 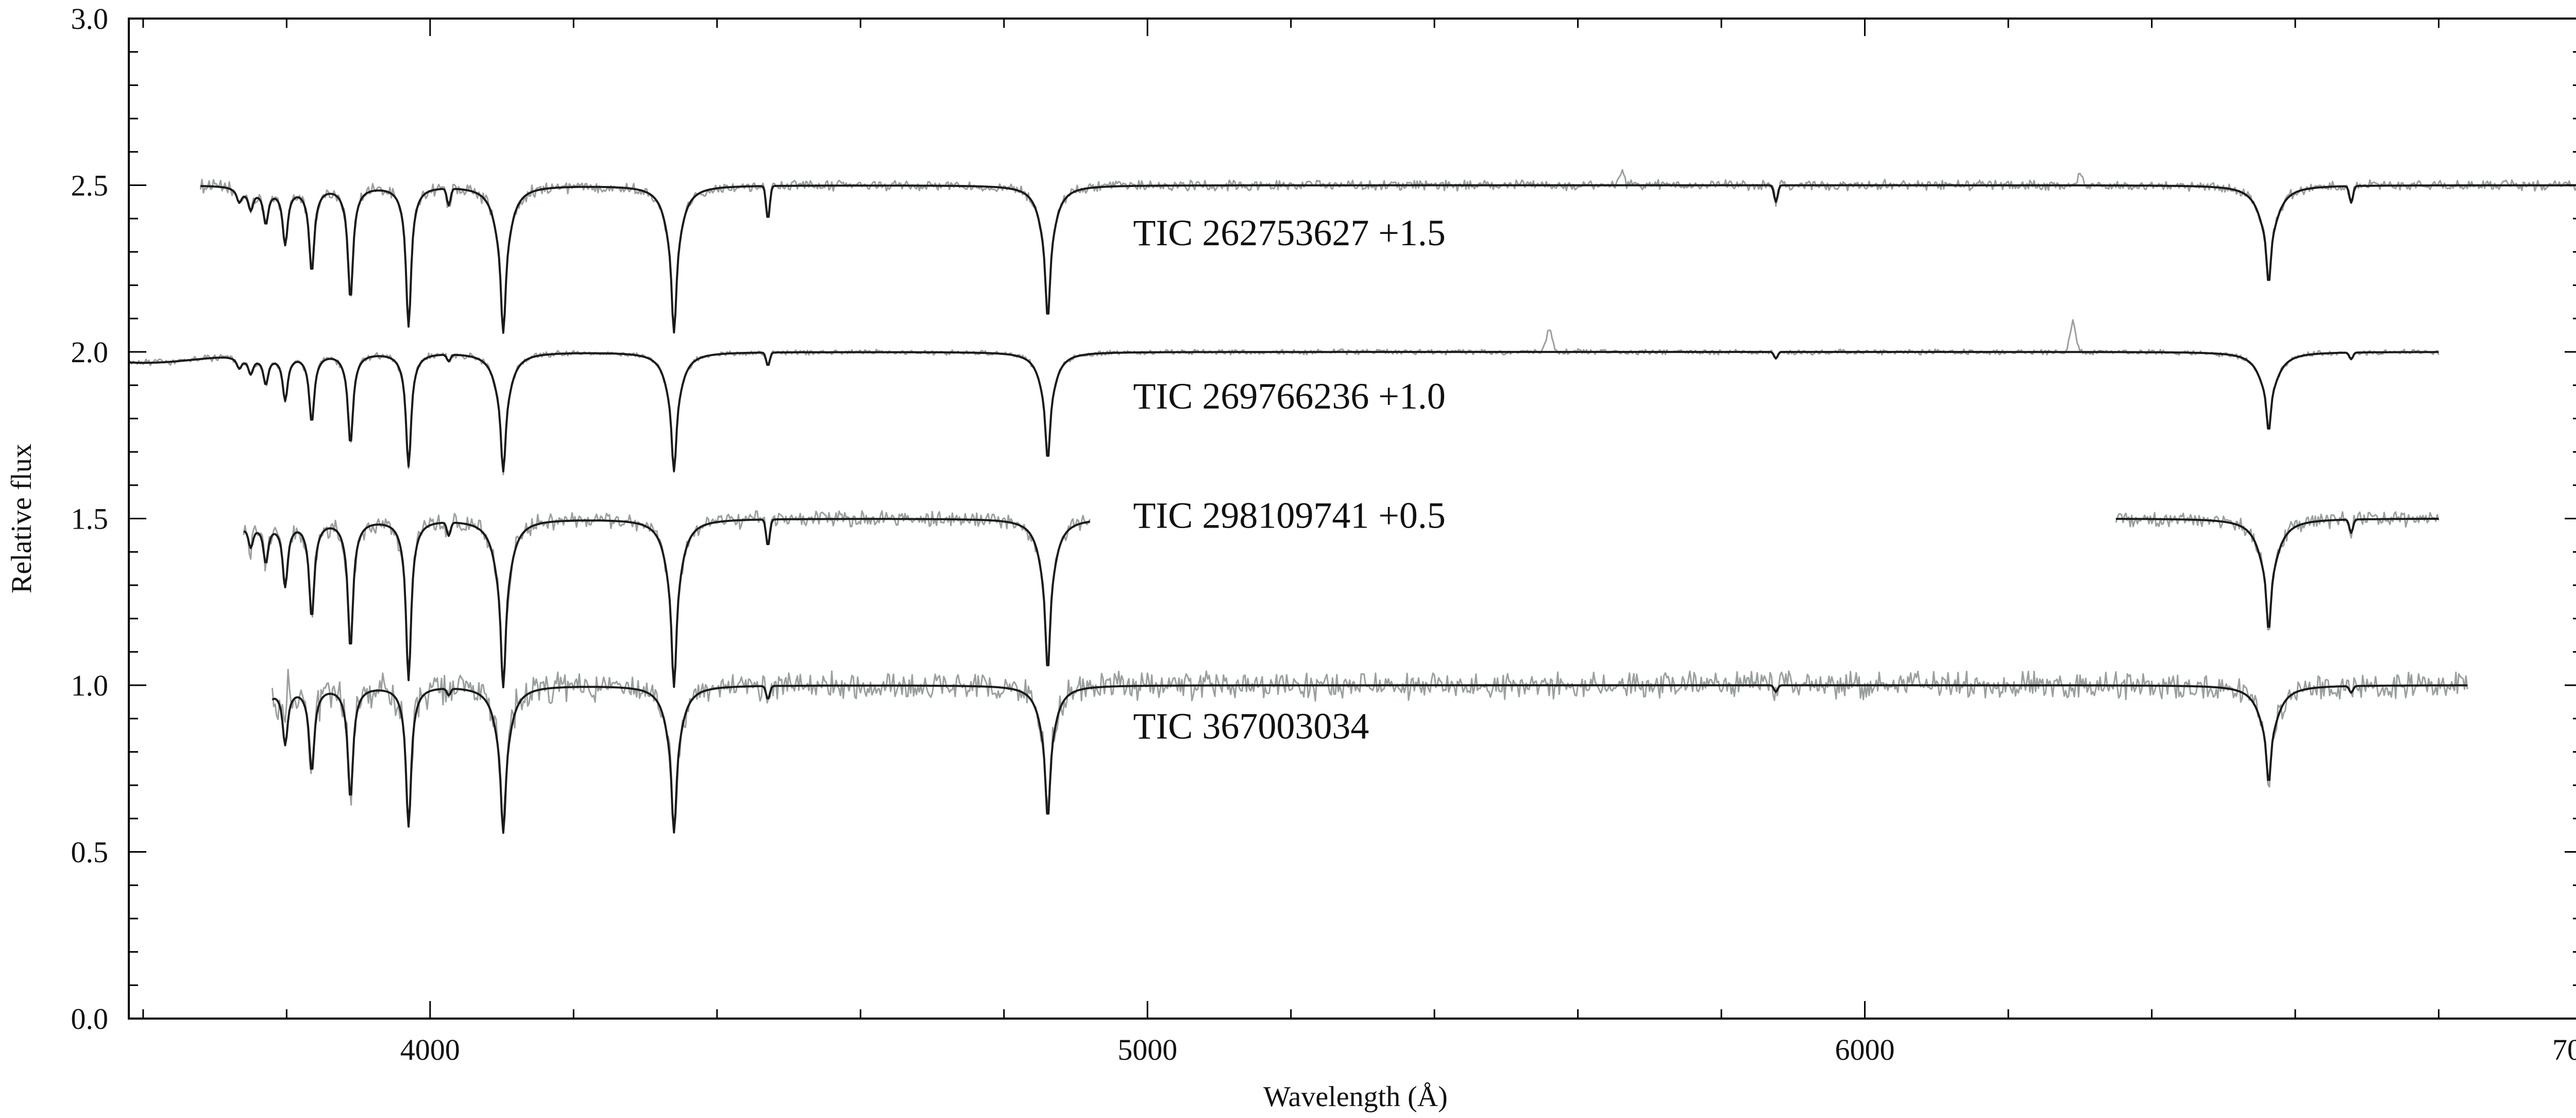 I want to click on y-axis-title: Relative flux, so click(x=22, y=519).